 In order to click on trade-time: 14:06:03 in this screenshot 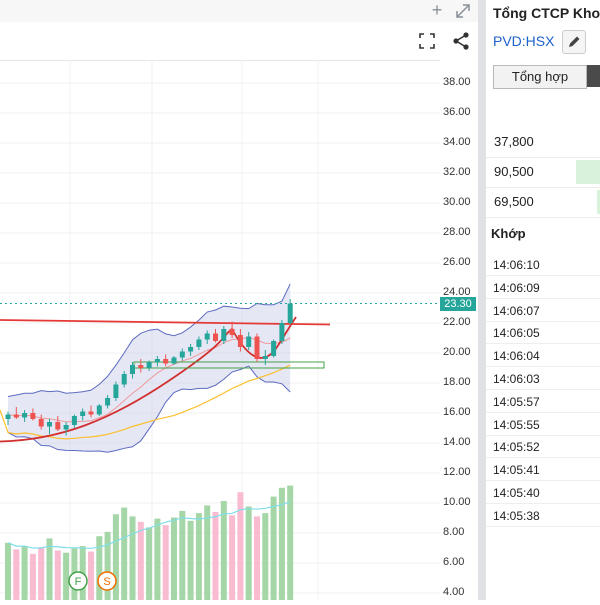, I will do `click(516, 379)`.